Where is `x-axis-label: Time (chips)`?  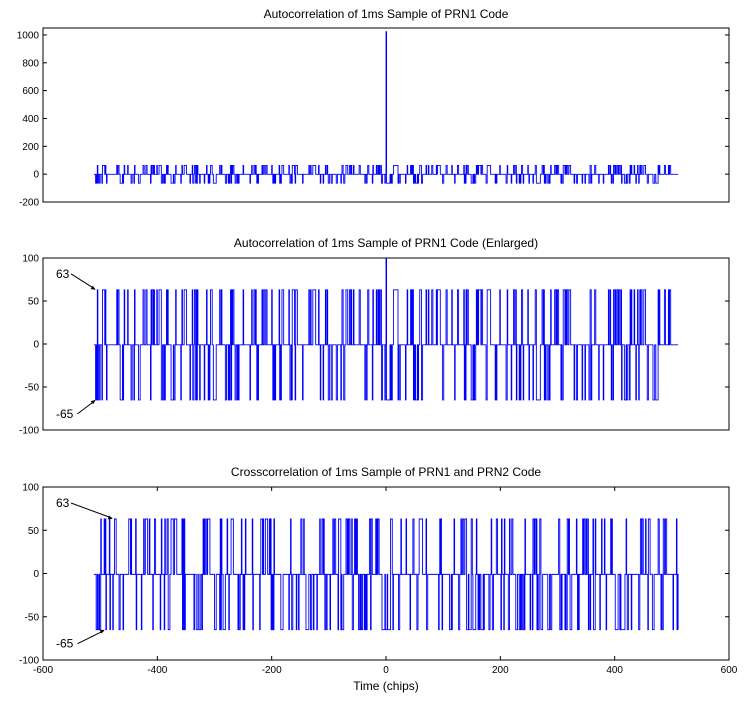 x-axis-label: Time (chips) is located at coordinates (386, 686).